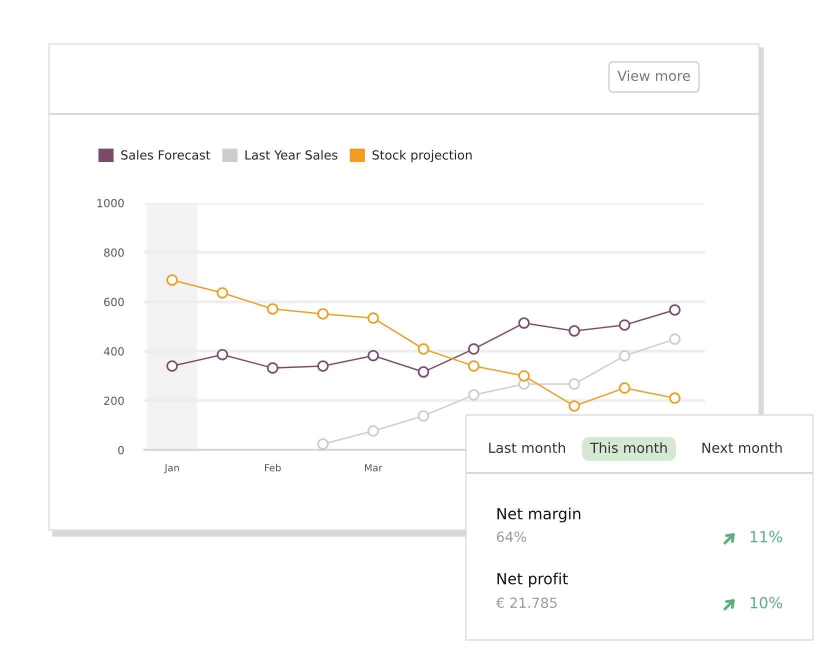 The height and width of the screenshot is (670, 840). I want to click on text: Net profit, so click(533, 580).